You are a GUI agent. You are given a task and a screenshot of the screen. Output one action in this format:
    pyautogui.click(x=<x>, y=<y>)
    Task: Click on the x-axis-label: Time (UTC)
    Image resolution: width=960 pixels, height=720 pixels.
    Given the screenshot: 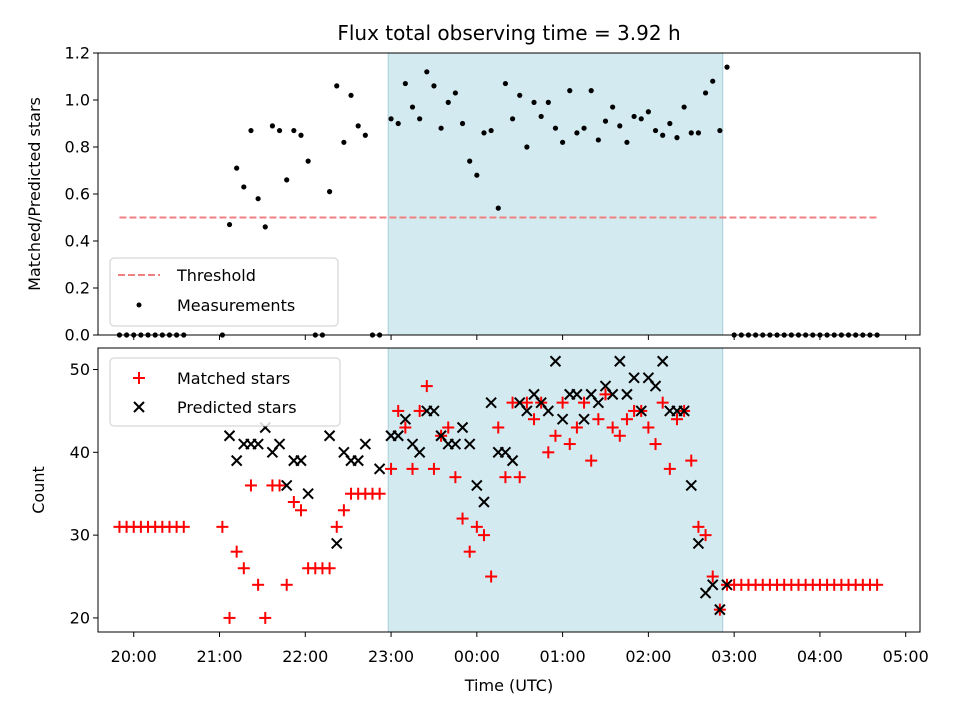 What is the action you would take?
    pyautogui.click(x=508, y=685)
    